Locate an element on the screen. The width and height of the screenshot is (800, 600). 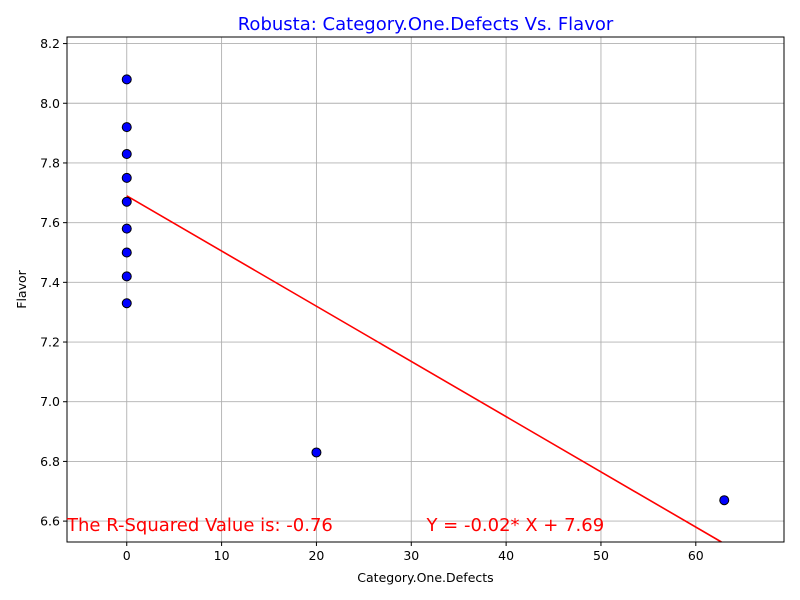
x-tick-label: 10 is located at coordinates (222, 555).